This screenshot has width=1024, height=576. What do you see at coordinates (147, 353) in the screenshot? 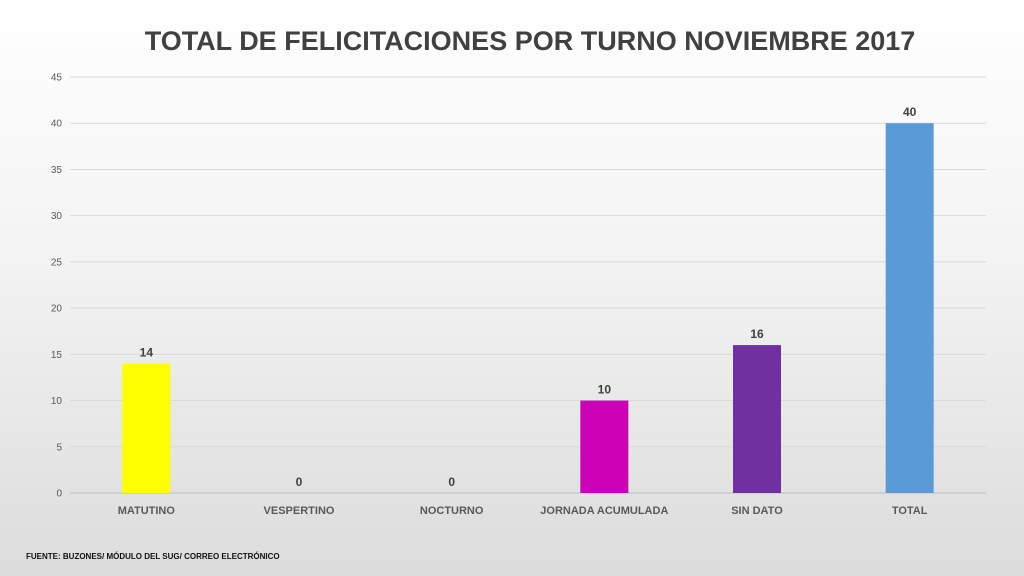
I see `data-label: 14` at bounding box center [147, 353].